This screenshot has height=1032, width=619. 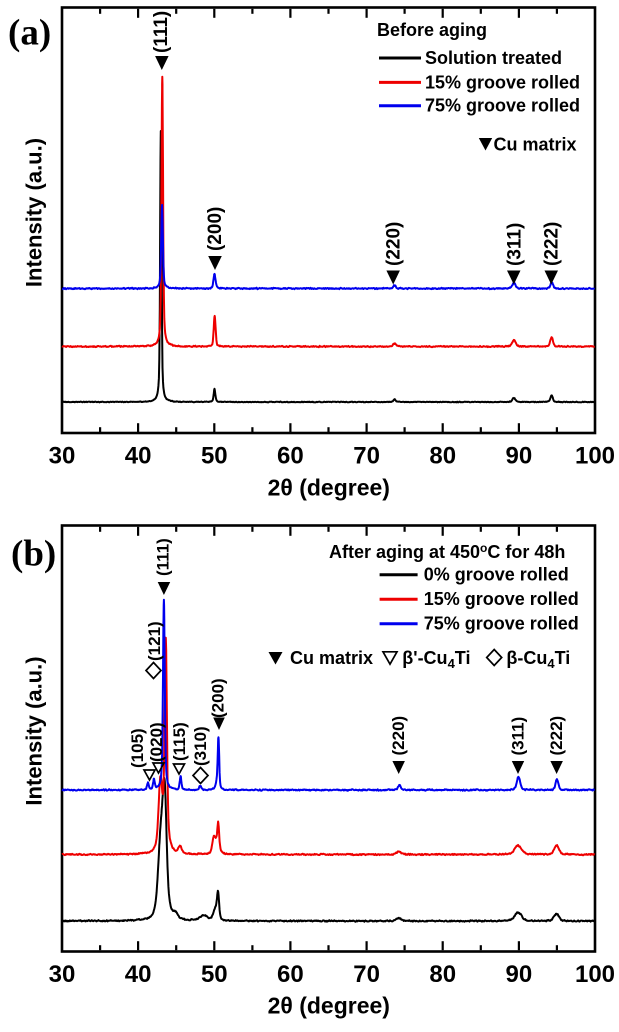 I want to click on svg-text: (020), so click(x=156, y=742).